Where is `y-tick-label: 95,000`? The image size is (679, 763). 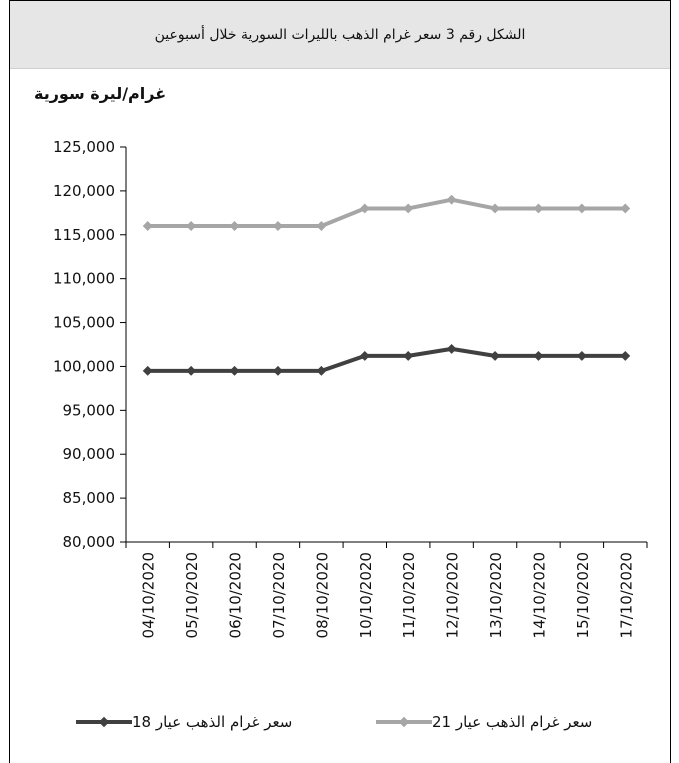 y-tick-label: 95,000 is located at coordinates (89, 410).